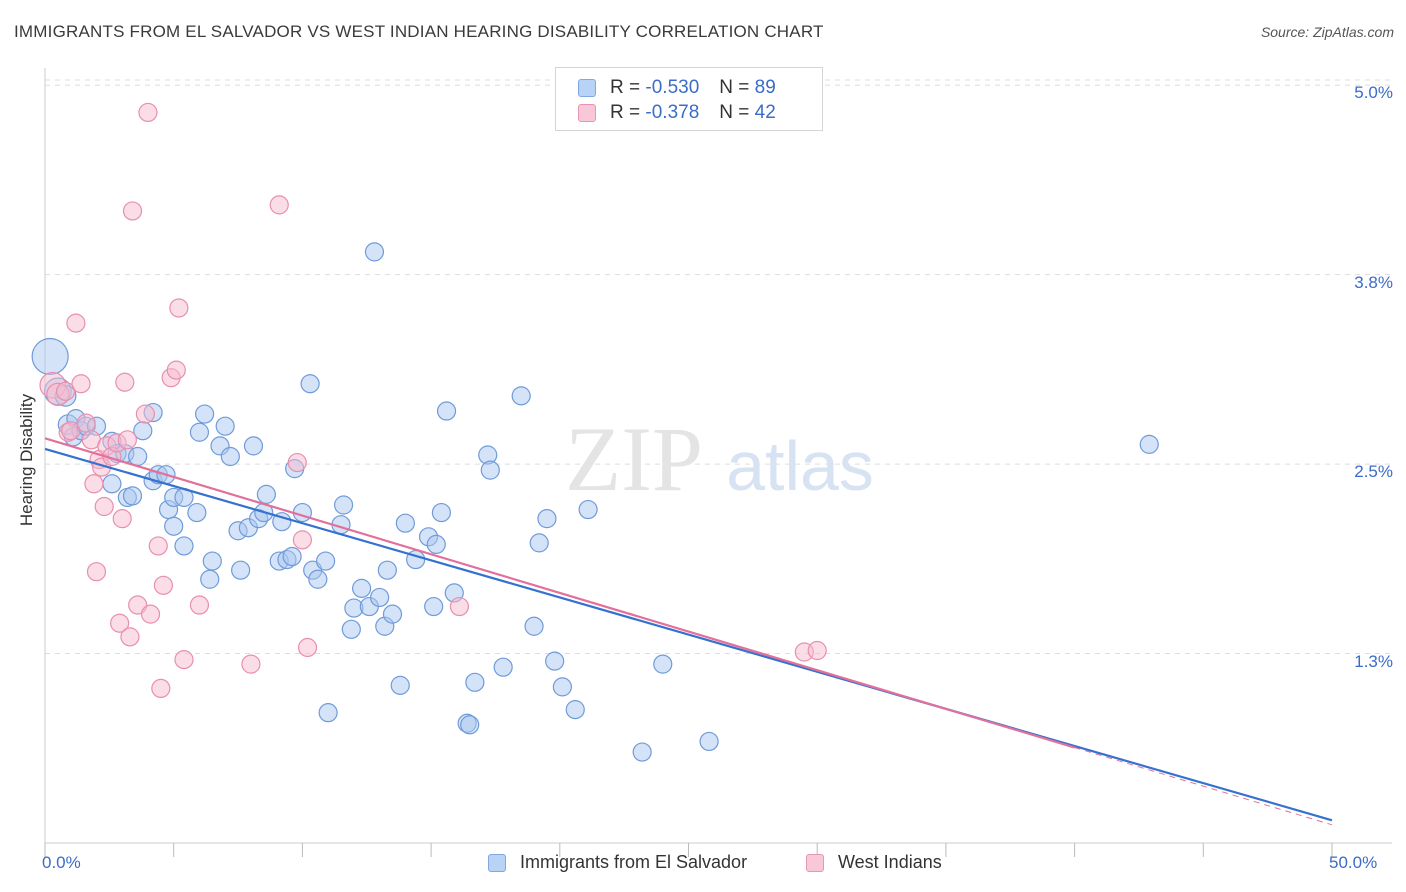 The width and height of the screenshot is (1406, 892). Describe the element at coordinates (634, 862) in the screenshot. I see `legend-label: Immigrants from El Salvador` at that location.